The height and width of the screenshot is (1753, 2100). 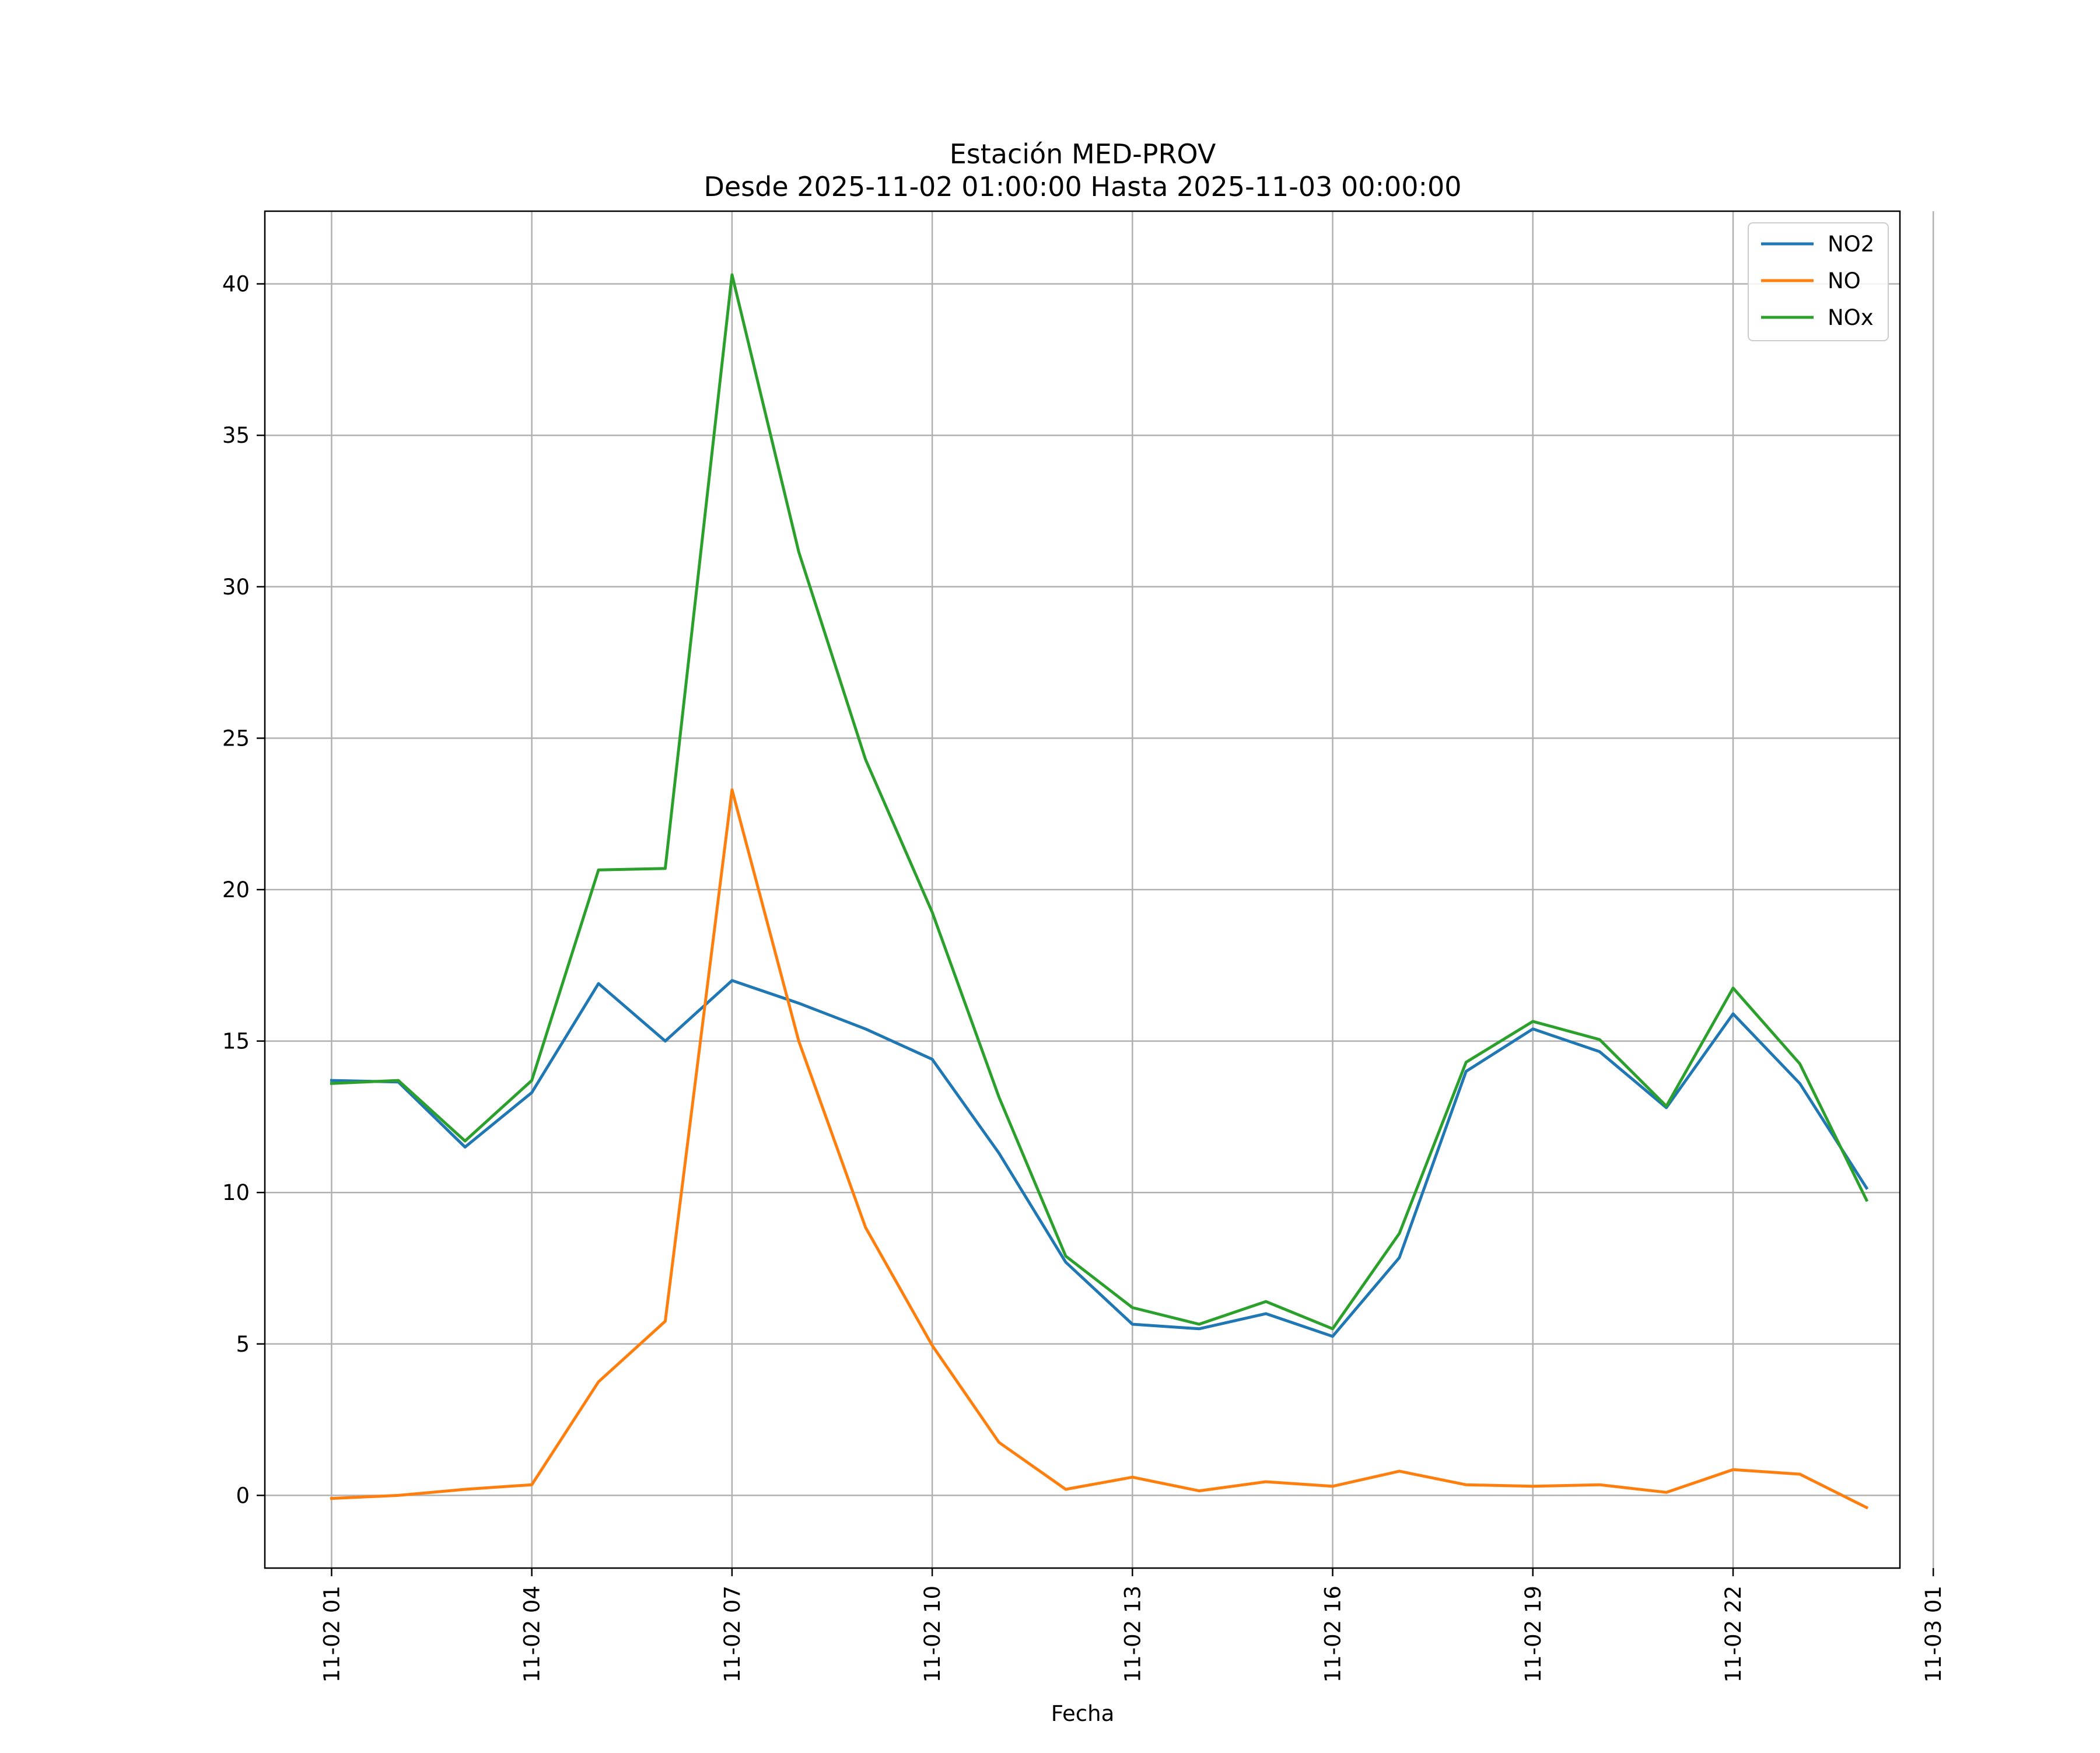 What do you see at coordinates (732, 1634) in the screenshot?
I see `x-tick-label: 11-02 07` at bounding box center [732, 1634].